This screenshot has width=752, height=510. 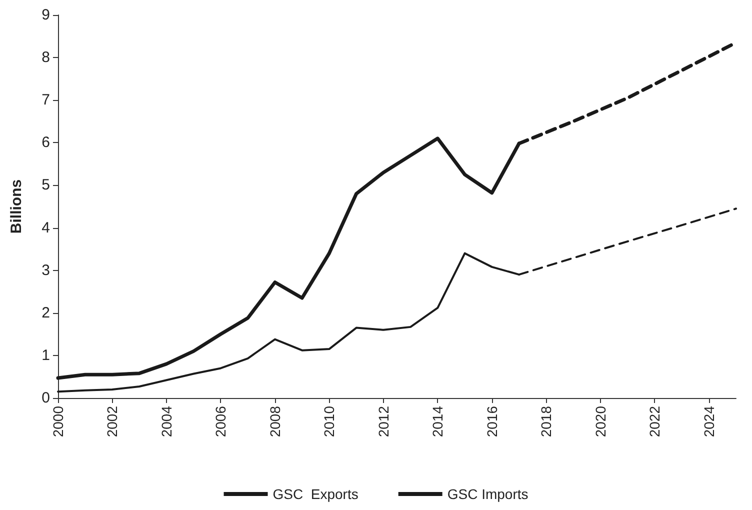 What do you see at coordinates (546, 422) in the screenshot?
I see `x-tick-label: 2018` at bounding box center [546, 422].